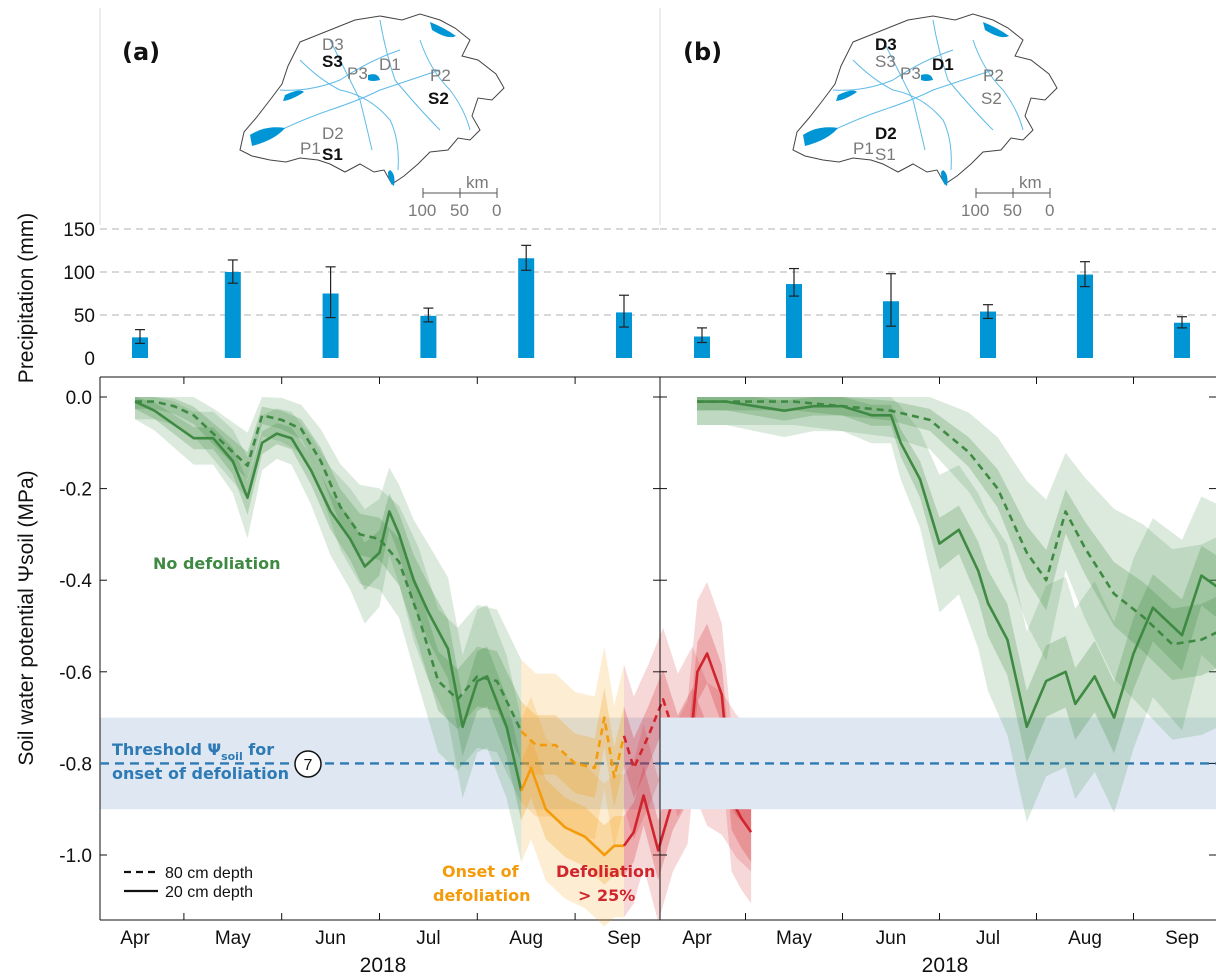 The width and height of the screenshot is (1216, 979). Describe the element at coordinates (193, 751) in the screenshot. I see `threshold-label-line1: Threshold Ψsoil for` at that location.